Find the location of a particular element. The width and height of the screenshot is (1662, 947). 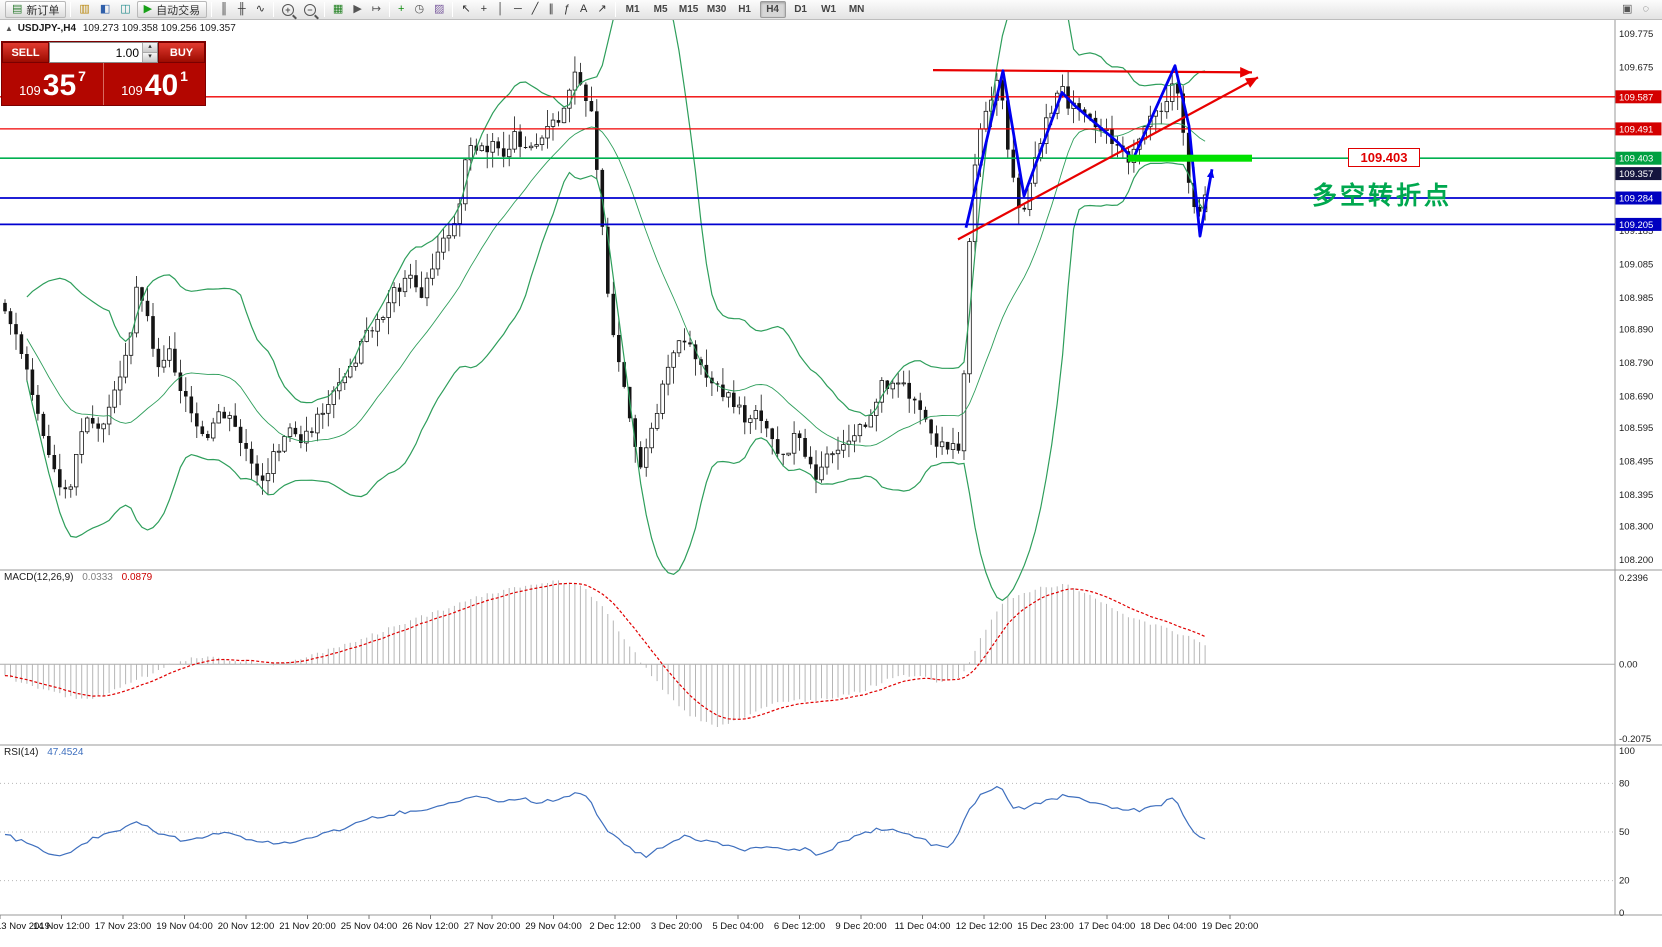

buy-button: BUY is located at coordinates (181, 52).